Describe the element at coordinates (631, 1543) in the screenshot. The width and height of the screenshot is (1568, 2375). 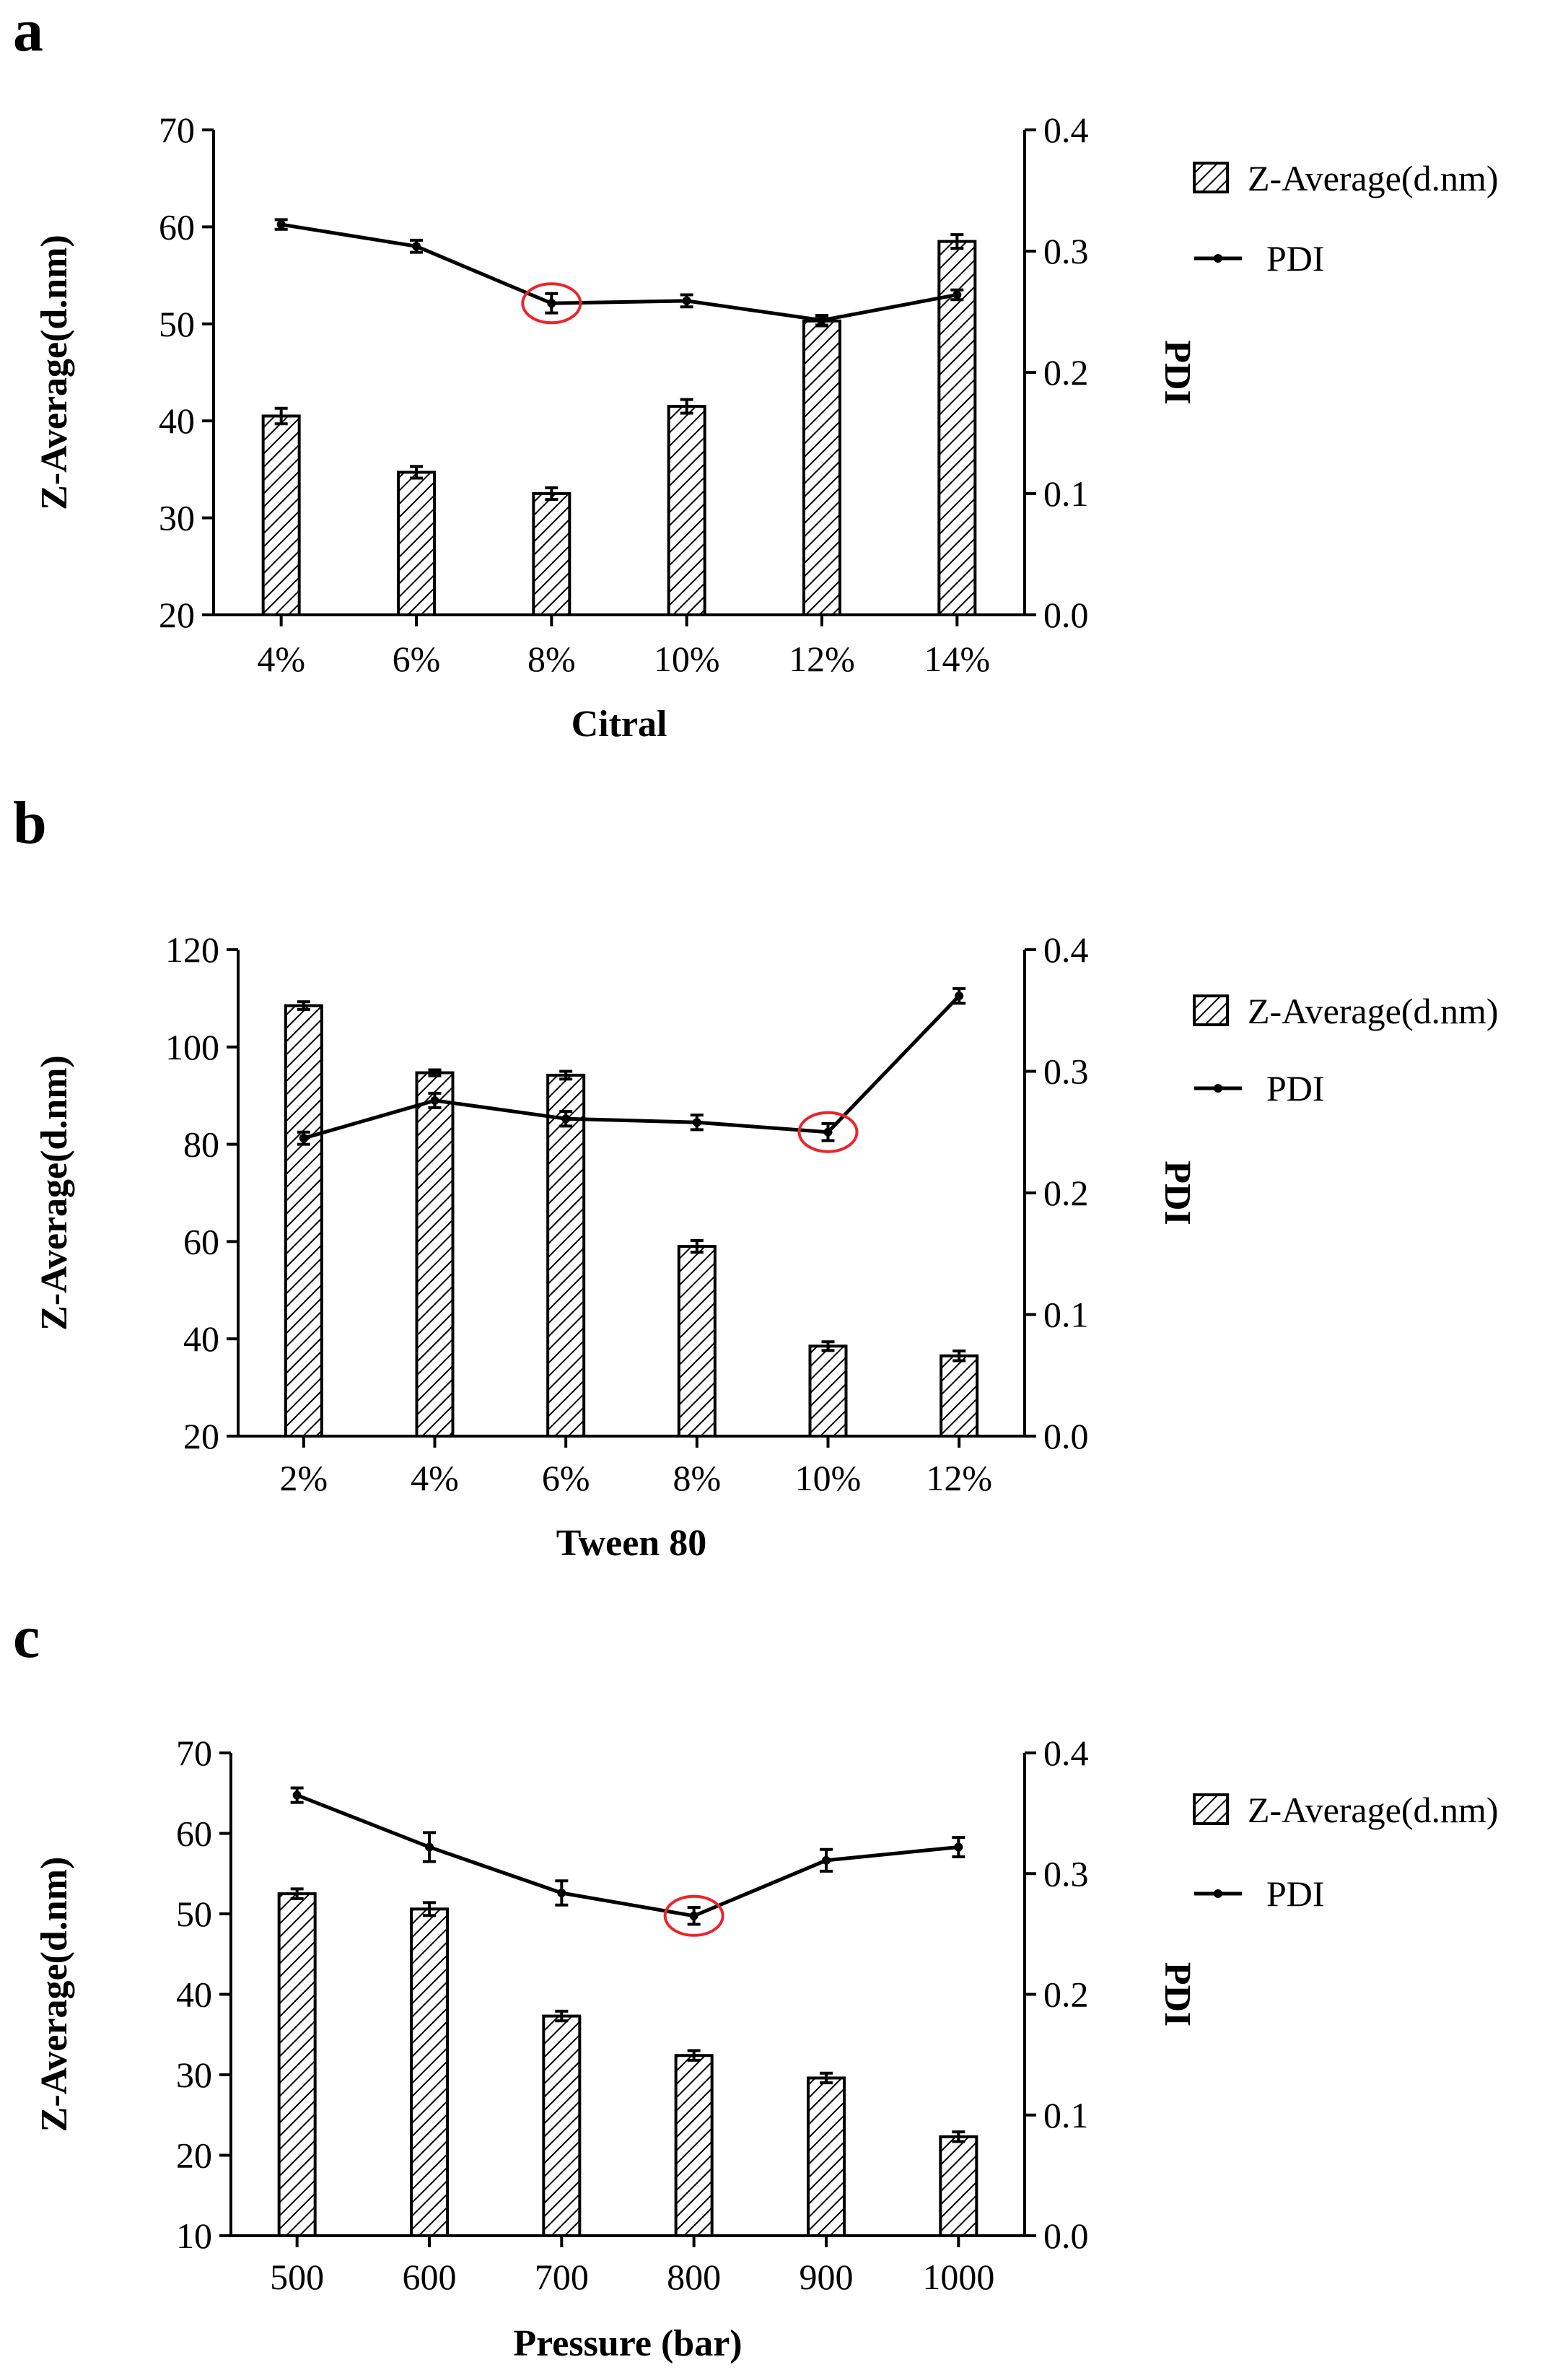
I see `x-axis-title: Tween 80` at that location.